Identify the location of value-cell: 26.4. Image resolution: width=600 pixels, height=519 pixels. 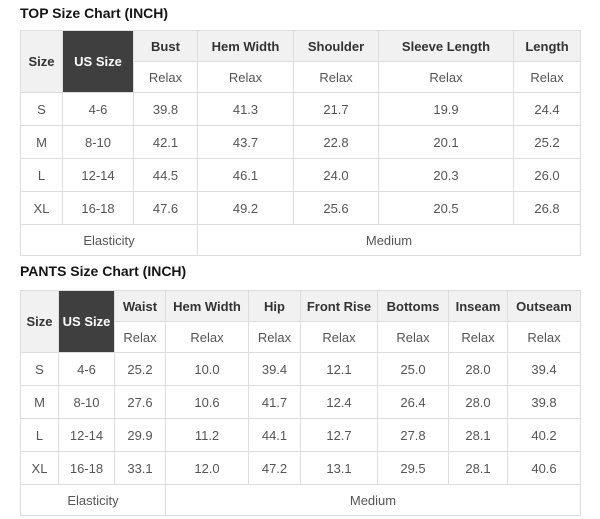
(413, 402).